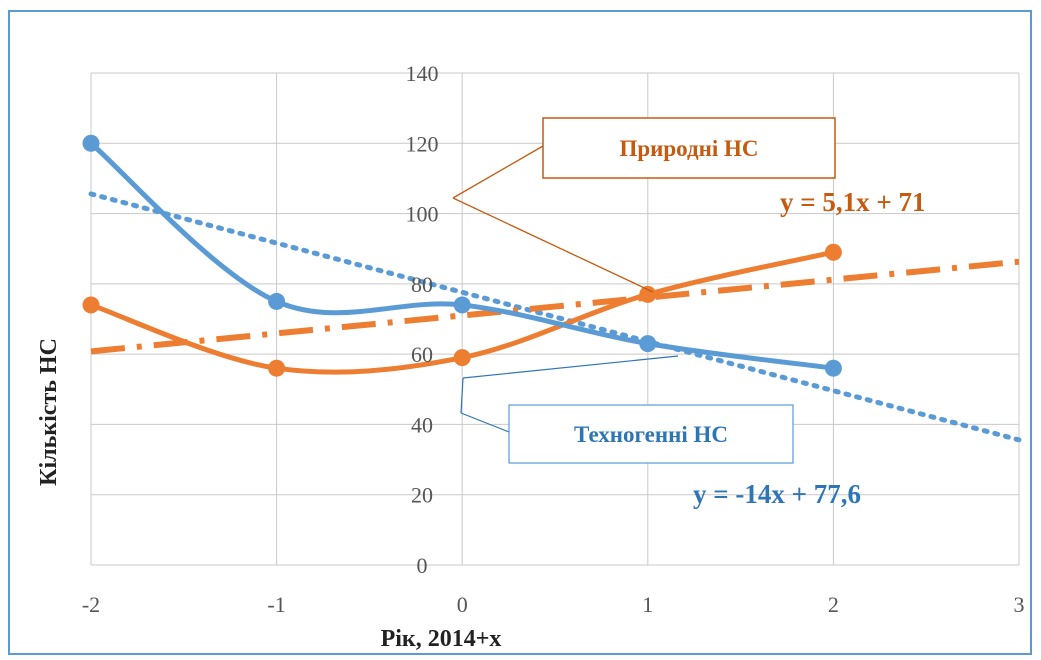  What do you see at coordinates (441, 639) in the screenshot?
I see `x-axis-title: Рік, 2014+х` at bounding box center [441, 639].